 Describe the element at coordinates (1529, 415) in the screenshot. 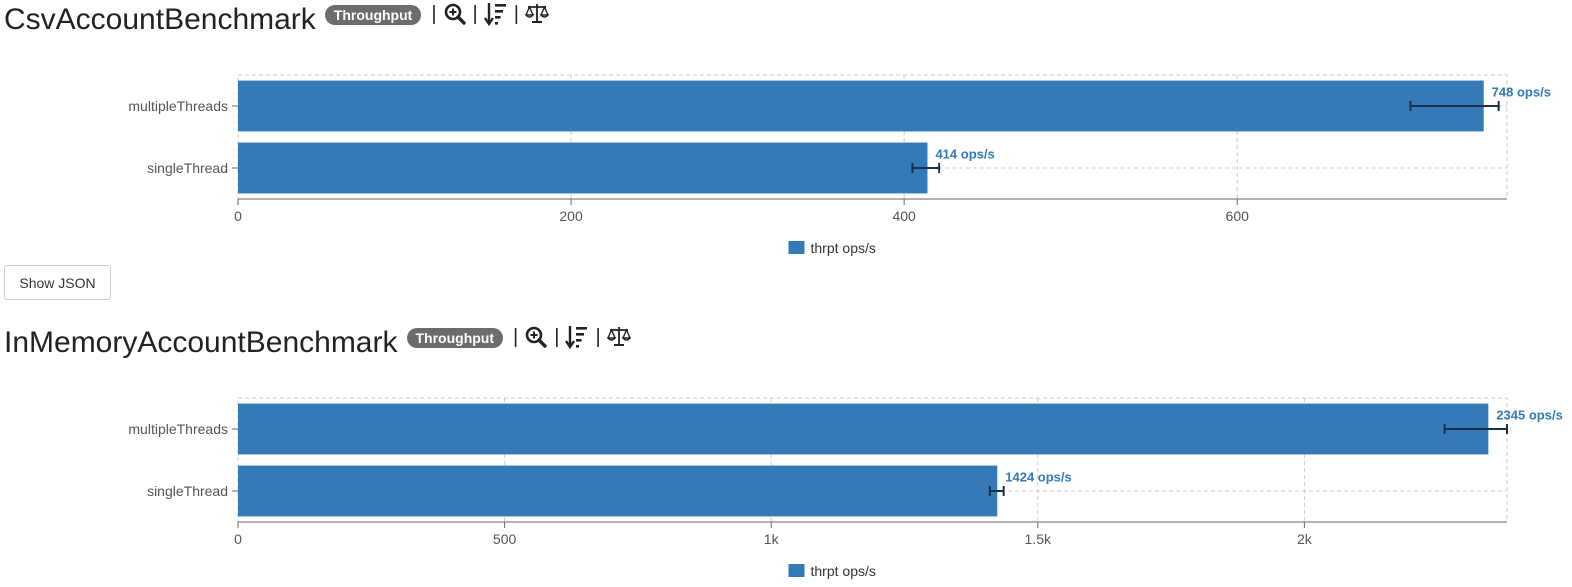

I see `data-label: 2345 ops/s` at that location.